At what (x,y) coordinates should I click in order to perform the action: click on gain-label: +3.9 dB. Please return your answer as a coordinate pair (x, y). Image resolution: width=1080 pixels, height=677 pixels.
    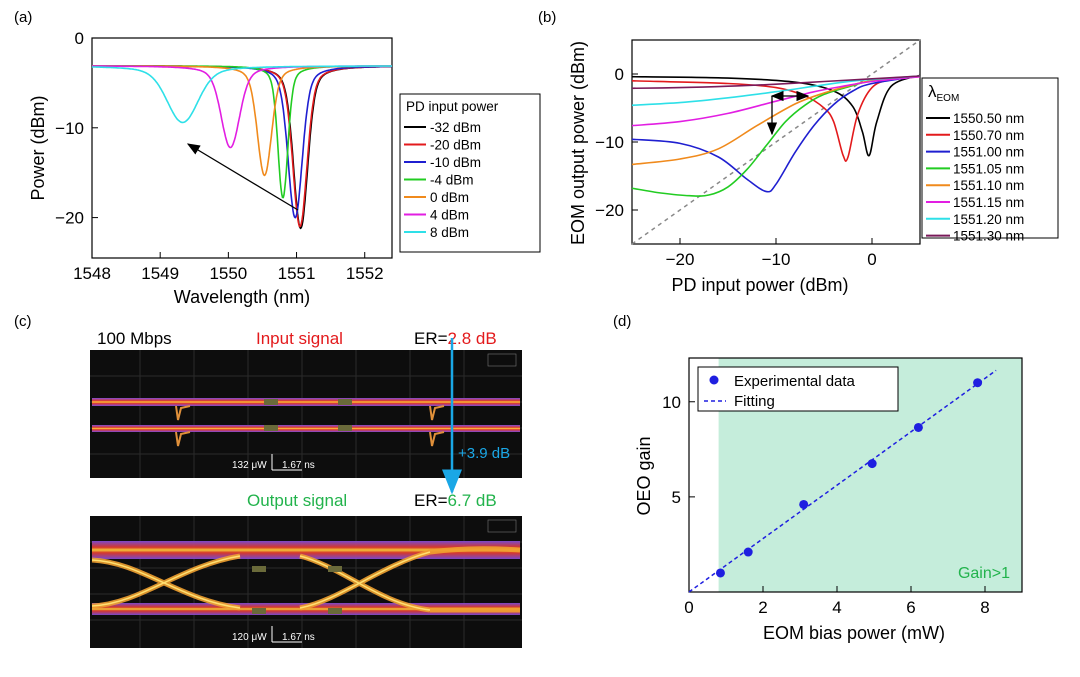
    Looking at the image, I should click on (484, 453).